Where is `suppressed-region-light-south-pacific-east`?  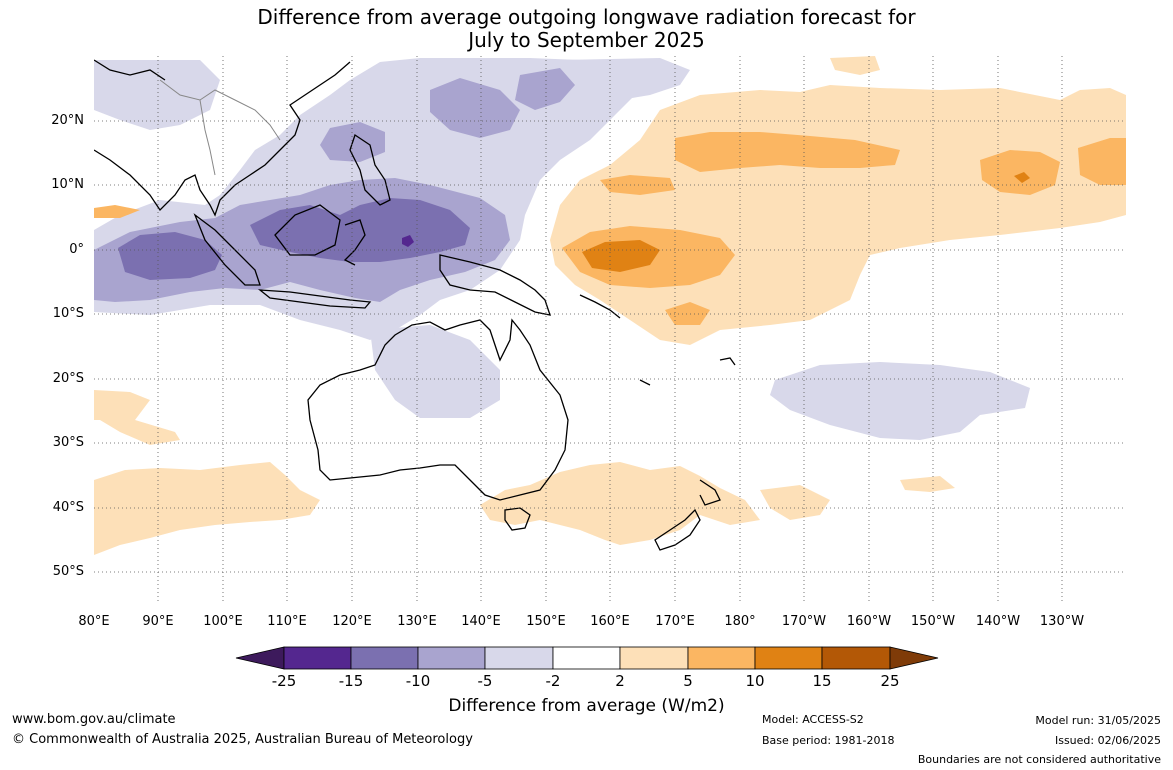 suppressed-region-light-south-pacific-east is located at coordinates (927, 484).